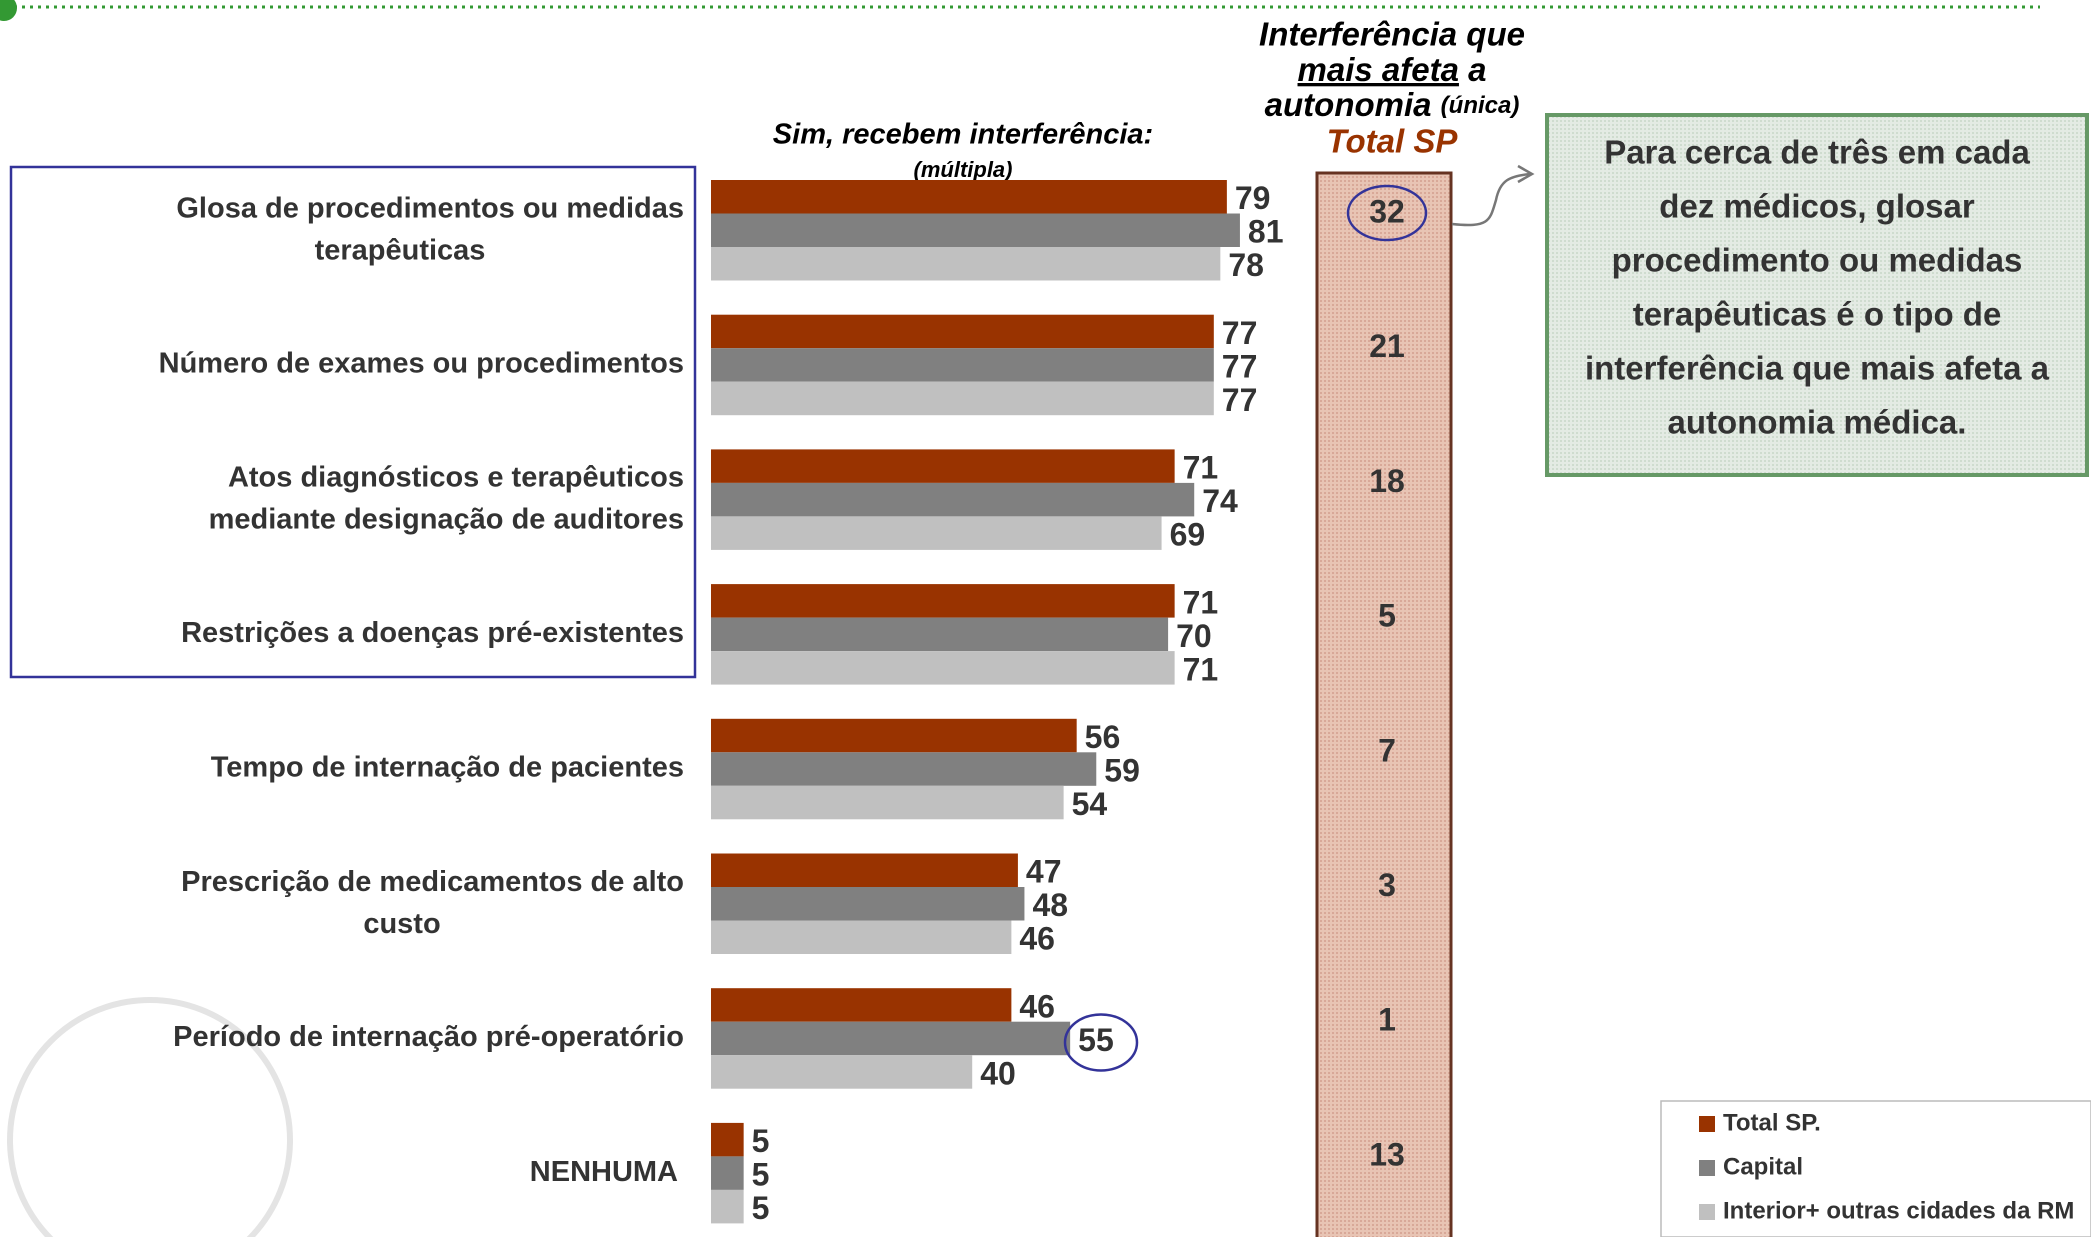 The height and width of the screenshot is (1237, 2091). What do you see at coordinates (1050, 905) in the screenshot?
I see `value-label: 48` at bounding box center [1050, 905].